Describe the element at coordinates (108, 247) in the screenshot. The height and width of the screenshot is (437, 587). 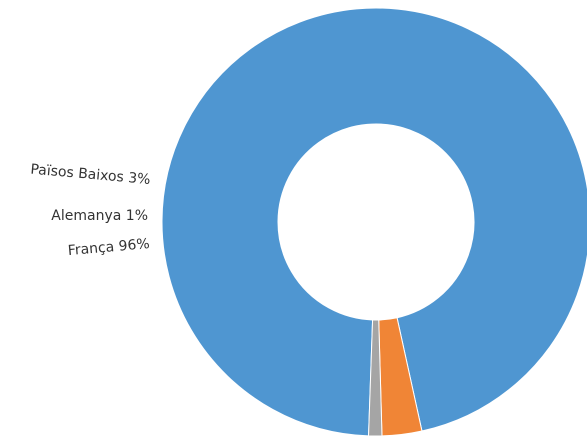
I see `slice-label-franca: França 96%` at that location.